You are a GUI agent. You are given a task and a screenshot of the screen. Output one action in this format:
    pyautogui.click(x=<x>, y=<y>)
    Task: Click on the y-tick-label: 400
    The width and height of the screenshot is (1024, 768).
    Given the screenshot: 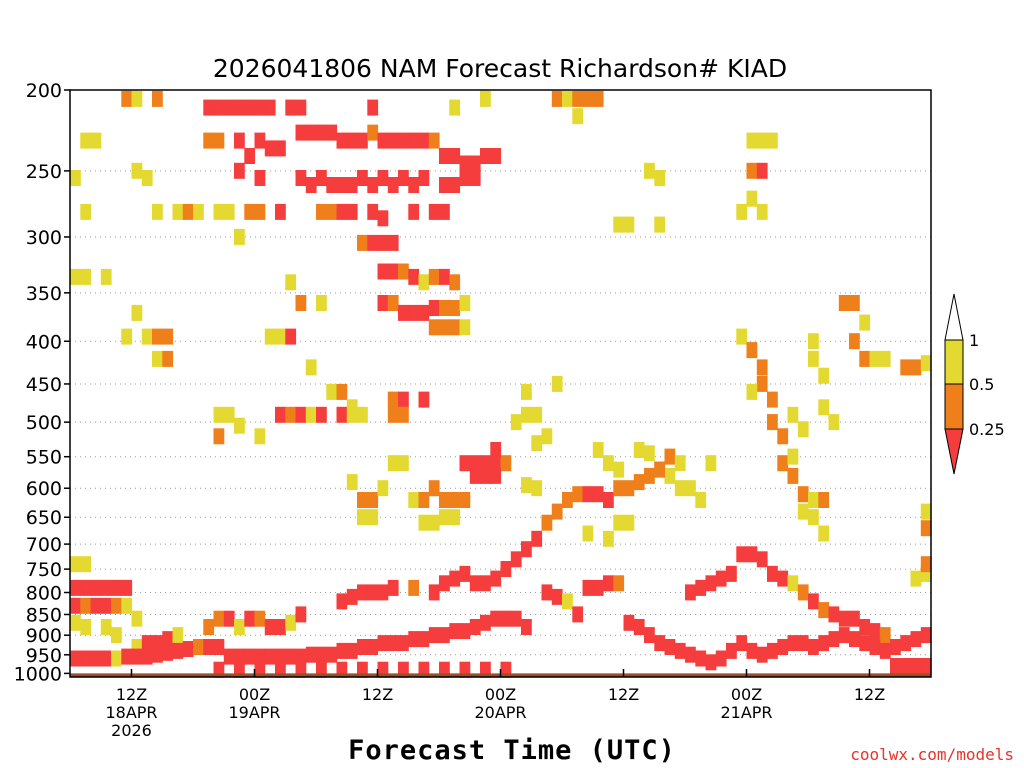 What is the action you would take?
    pyautogui.click(x=44, y=342)
    